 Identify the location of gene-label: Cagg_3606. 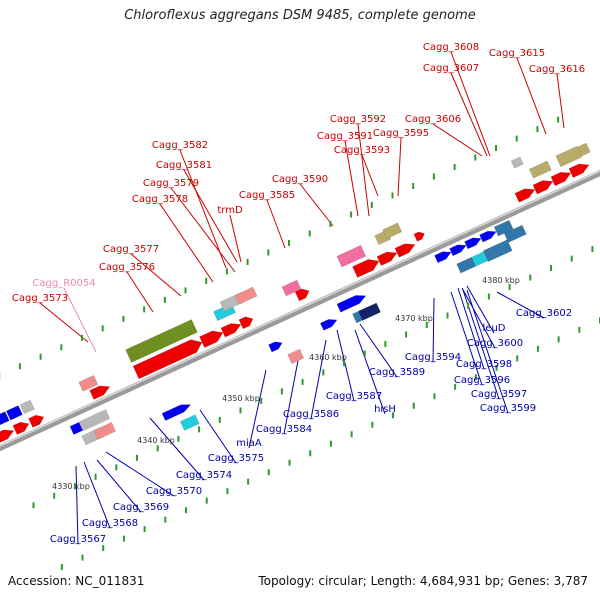
(433, 119).